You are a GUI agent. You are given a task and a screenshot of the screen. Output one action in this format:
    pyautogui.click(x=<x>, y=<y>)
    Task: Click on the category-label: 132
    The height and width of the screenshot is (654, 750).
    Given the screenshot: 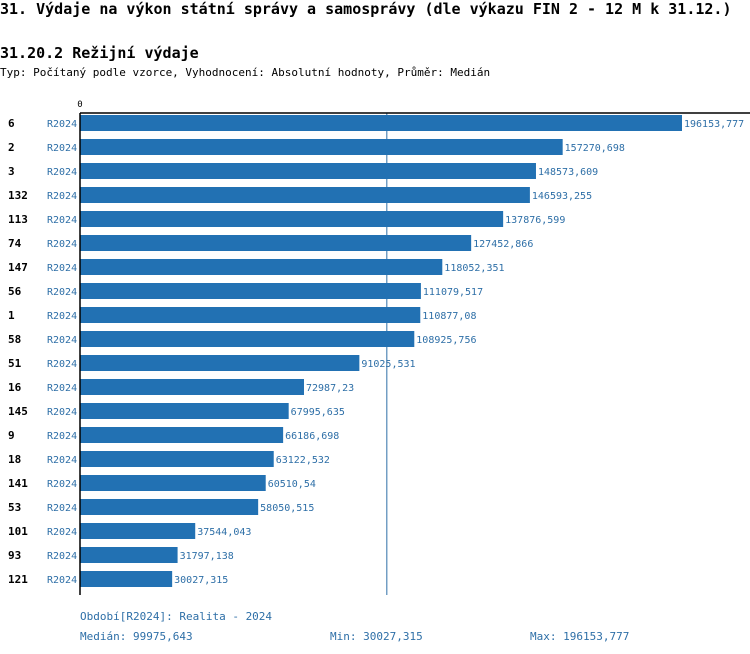 What is the action you would take?
    pyautogui.click(x=18, y=195)
    